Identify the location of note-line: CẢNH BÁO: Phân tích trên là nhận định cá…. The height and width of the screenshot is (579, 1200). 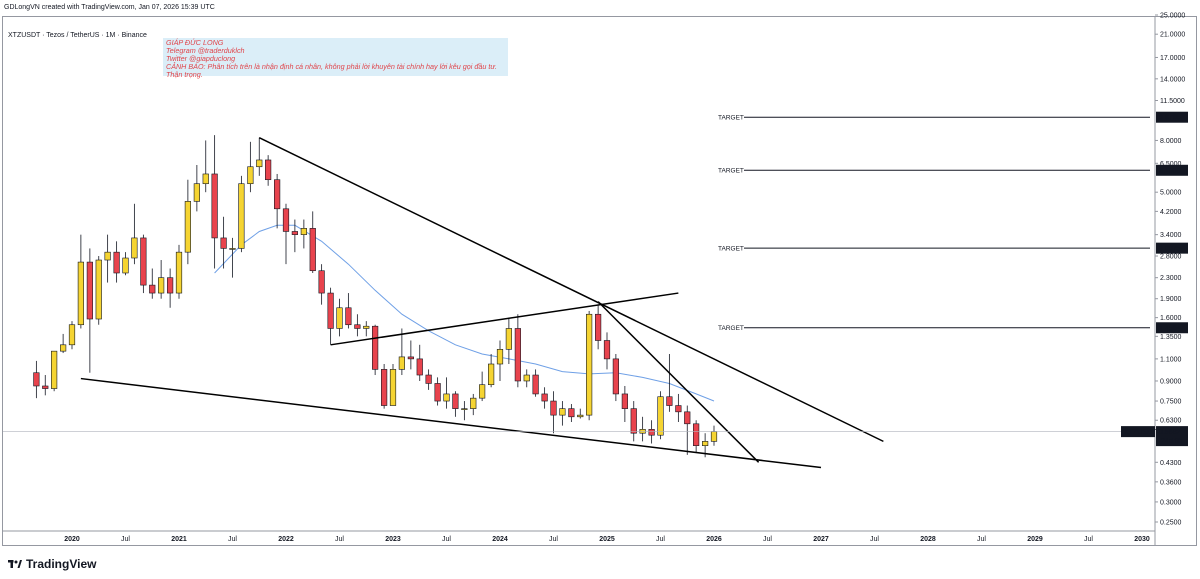
(331, 66).